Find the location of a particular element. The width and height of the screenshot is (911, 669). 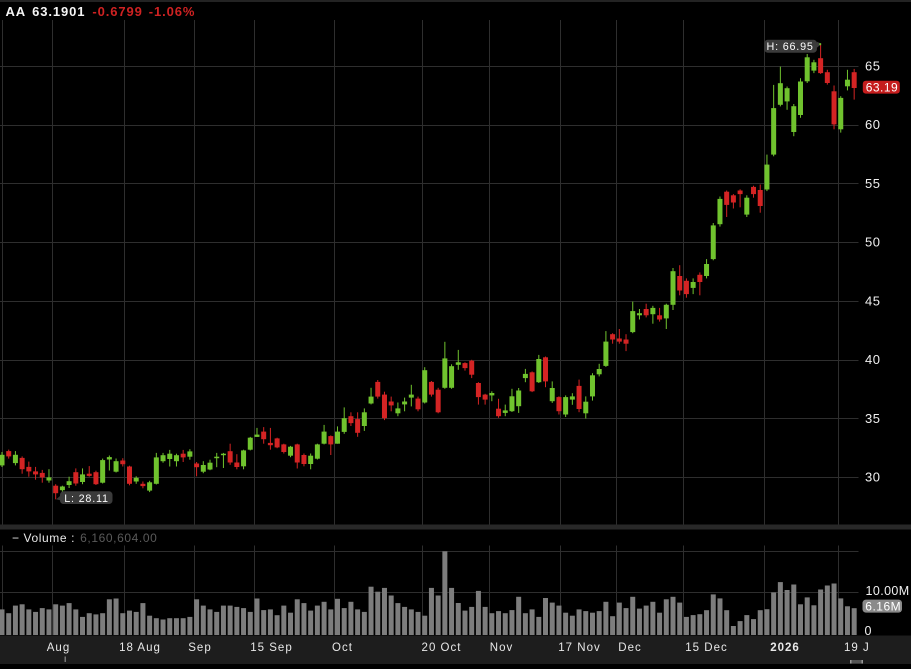

svg-text: 60 is located at coordinates (872, 124).